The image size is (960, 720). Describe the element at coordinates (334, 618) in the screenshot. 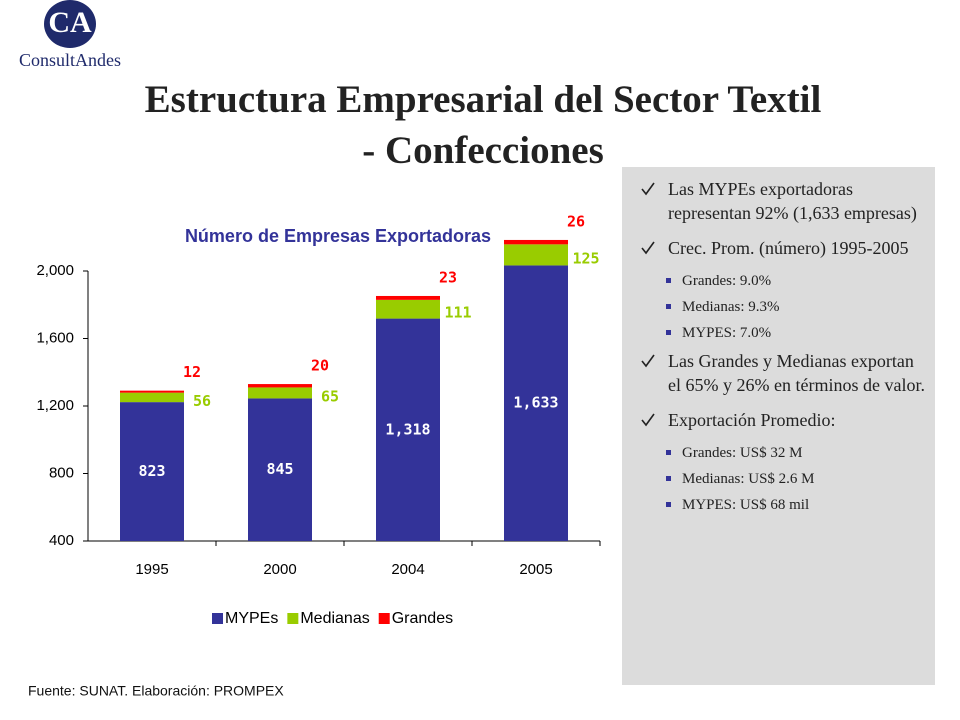

I see `legend-label: Medianas` at that location.